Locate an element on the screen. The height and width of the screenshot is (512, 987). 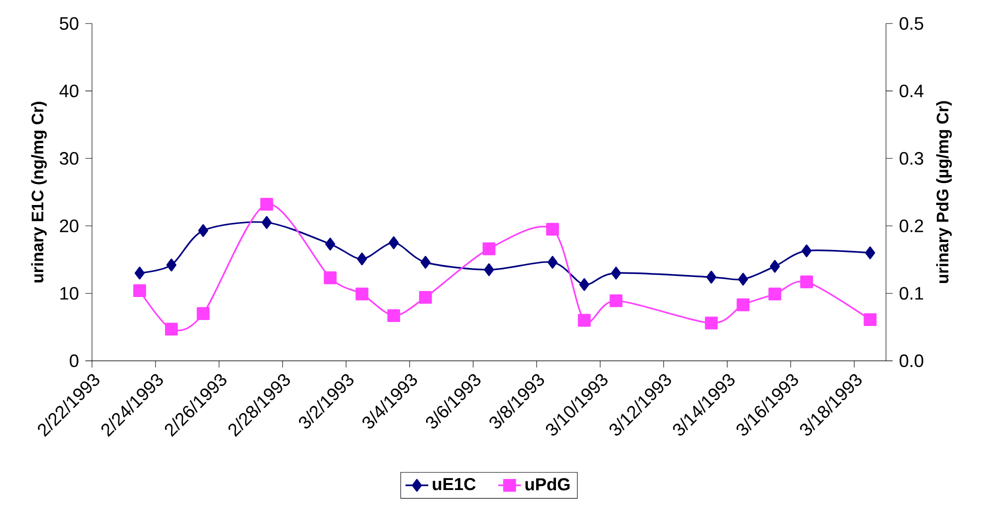
y2-tick-label: 0.0 is located at coordinates (912, 361).